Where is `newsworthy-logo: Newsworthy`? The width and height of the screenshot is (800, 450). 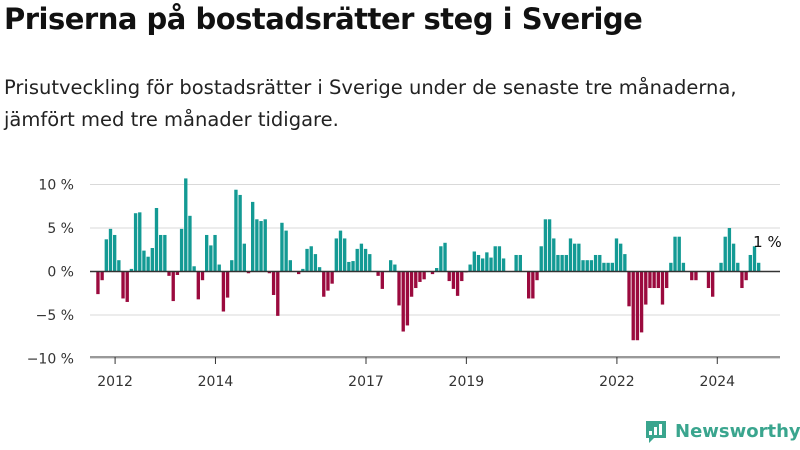
newsworthy-logo: Newsworthy is located at coordinates (722, 431).